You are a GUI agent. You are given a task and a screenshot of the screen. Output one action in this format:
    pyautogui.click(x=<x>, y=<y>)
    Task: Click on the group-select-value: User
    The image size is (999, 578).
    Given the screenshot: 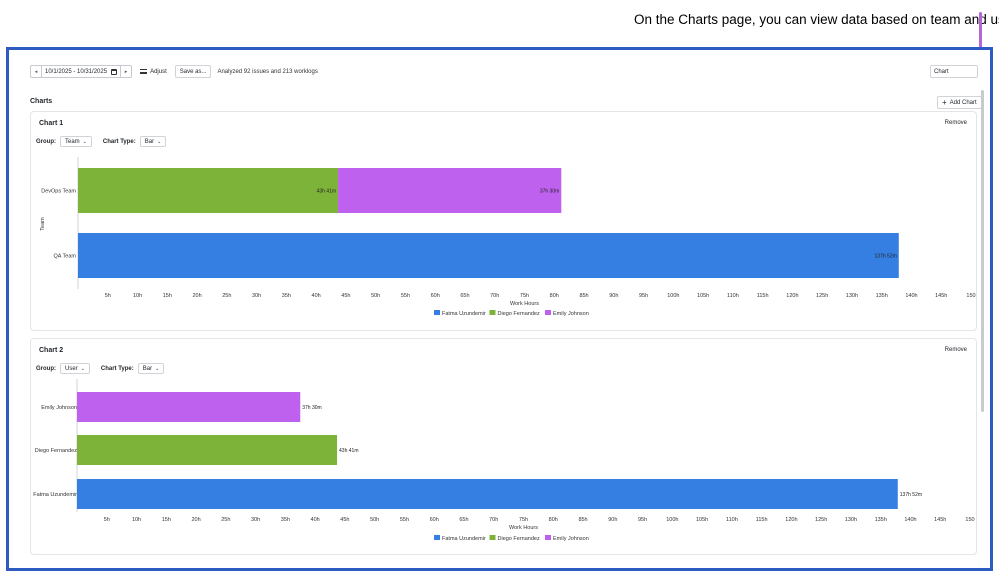 What is the action you would take?
    pyautogui.click(x=71, y=368)
    